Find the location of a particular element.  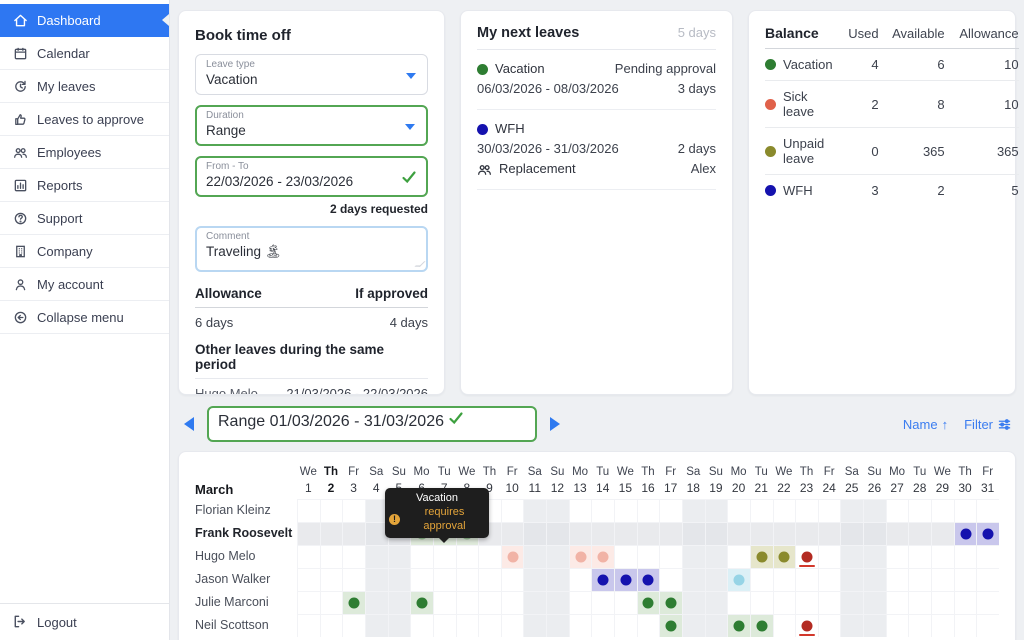

check-icon is located at coordinates (456, 421).